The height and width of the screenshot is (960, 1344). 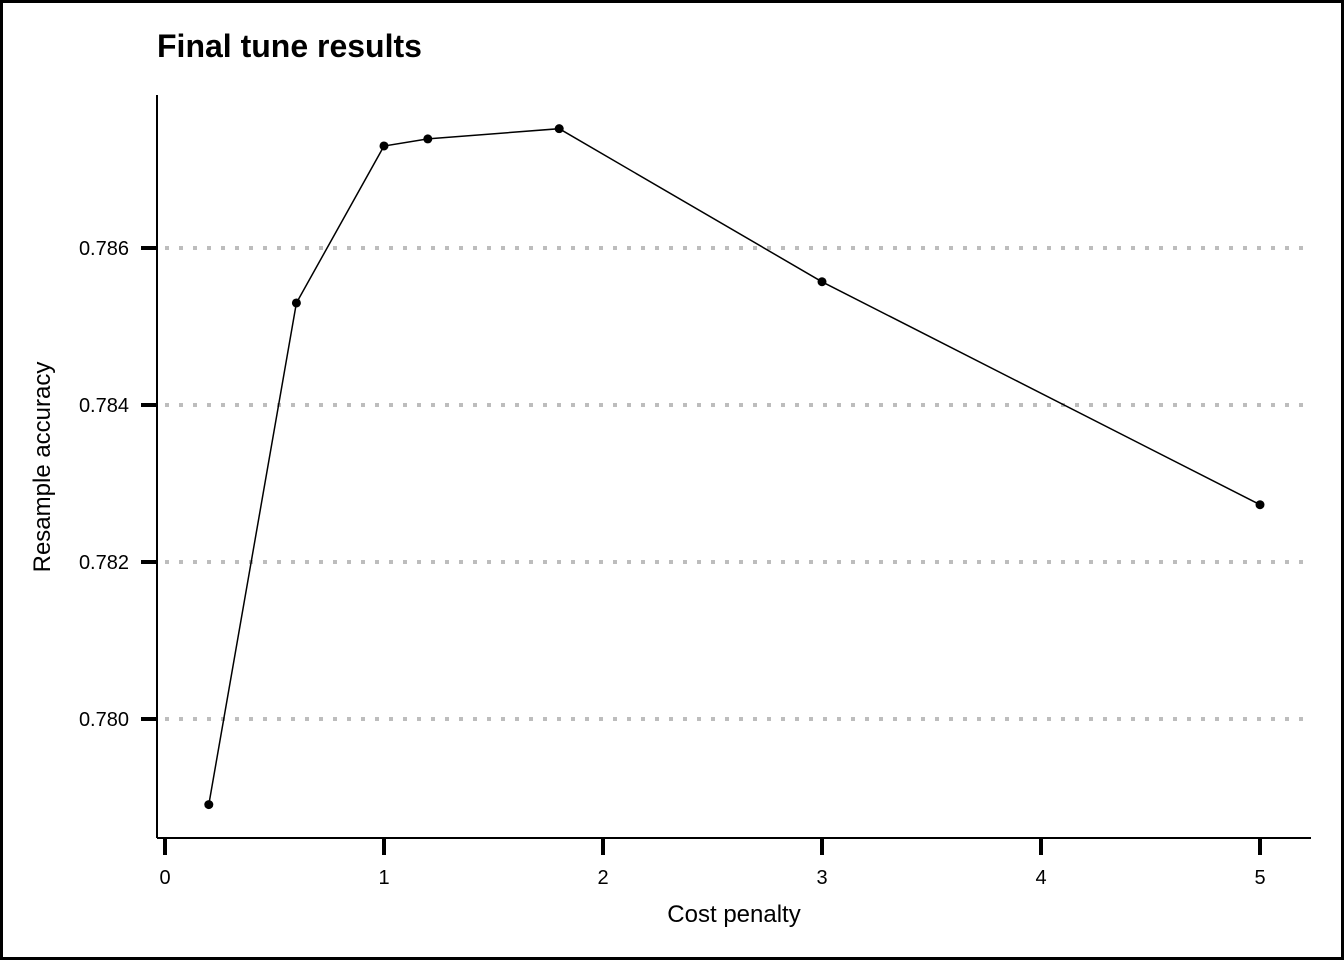 I want to click on x-tick-label: 3, so click(x=821, y=878).